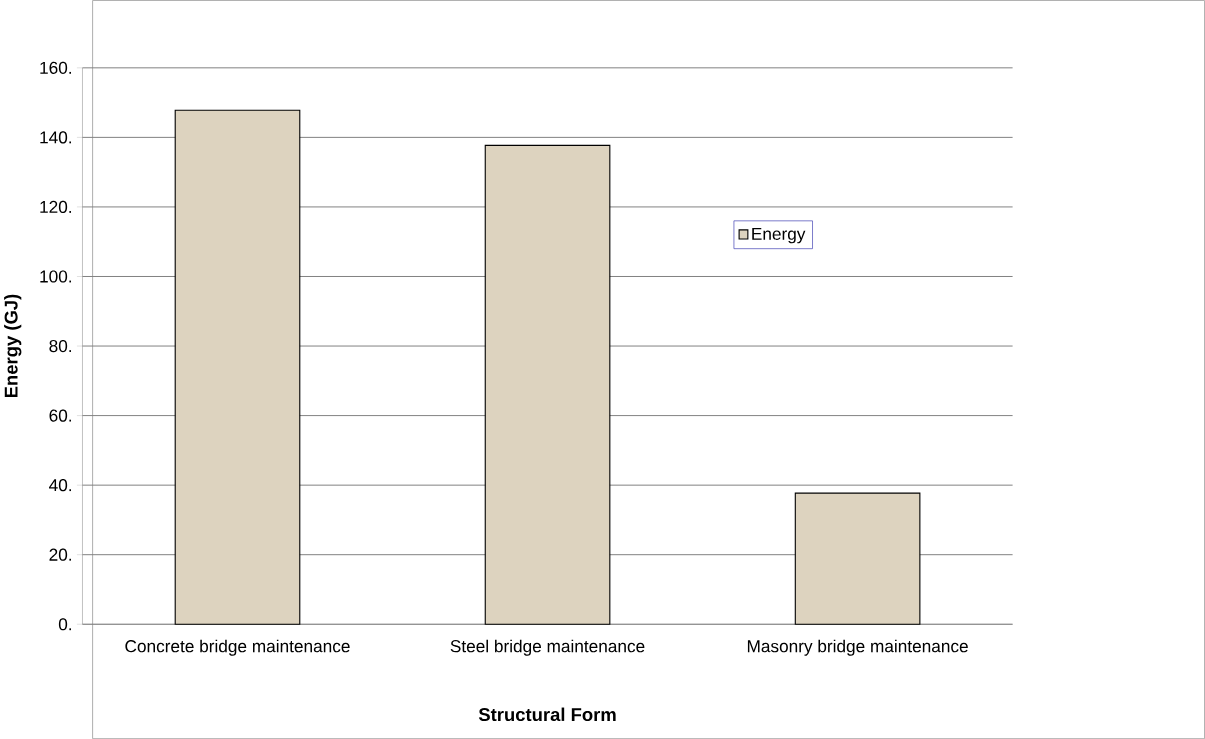 The width and height of the screenshot is (1205, 739). Describe the element at coordinates (60, 346) in the screenshot. I see `y-tick-label: 80.` at that location.